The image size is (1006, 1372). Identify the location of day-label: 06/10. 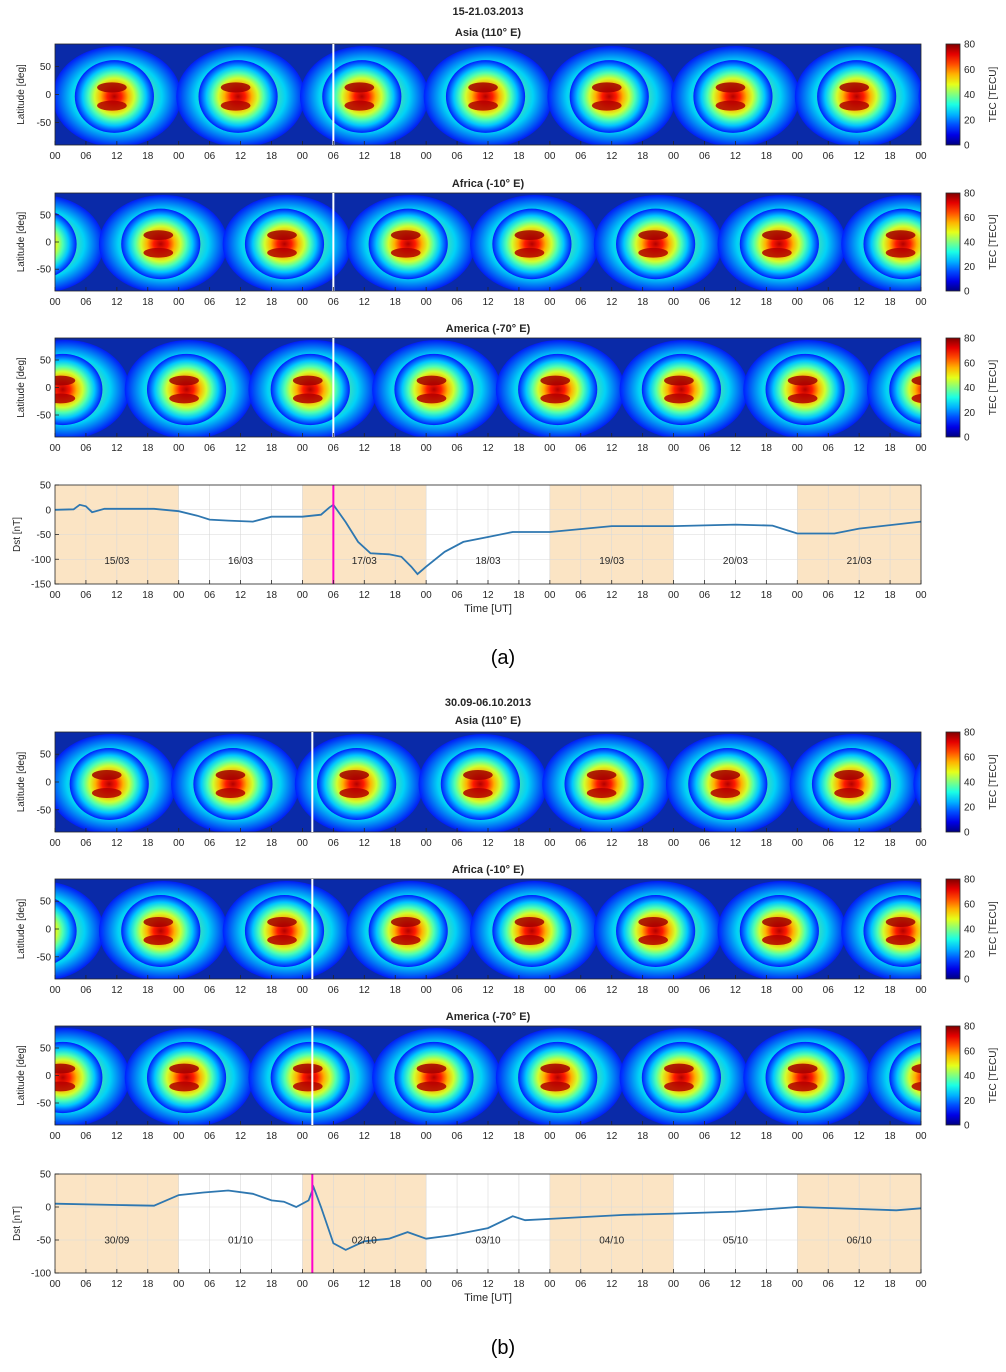
(859, 1240).